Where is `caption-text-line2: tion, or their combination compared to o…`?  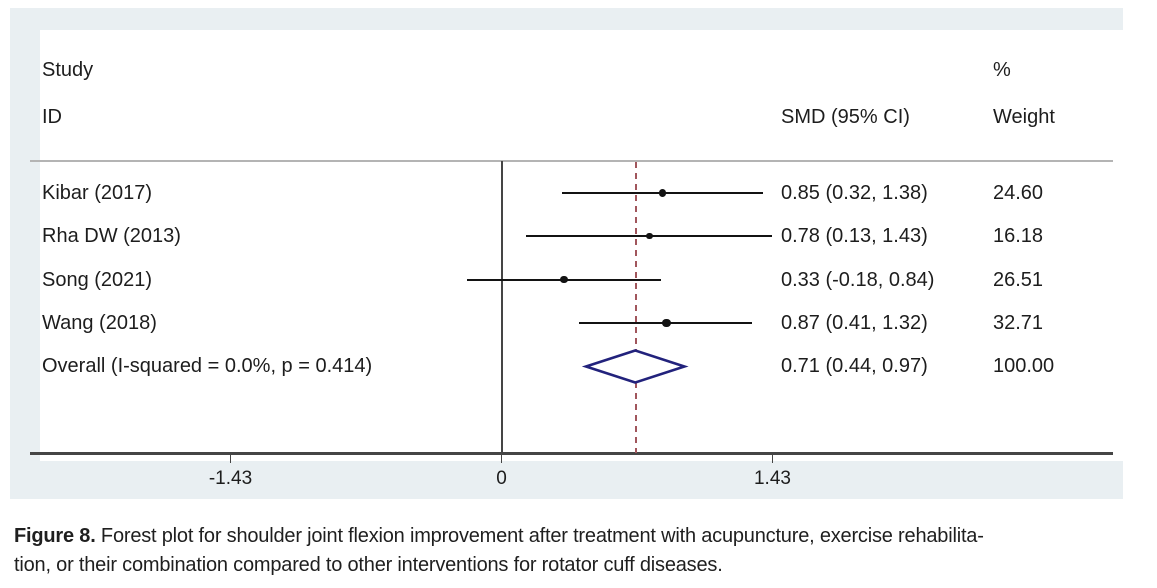
caption-text-line2: tion, or their combination compared to o… is located at coordinates (368, 565).